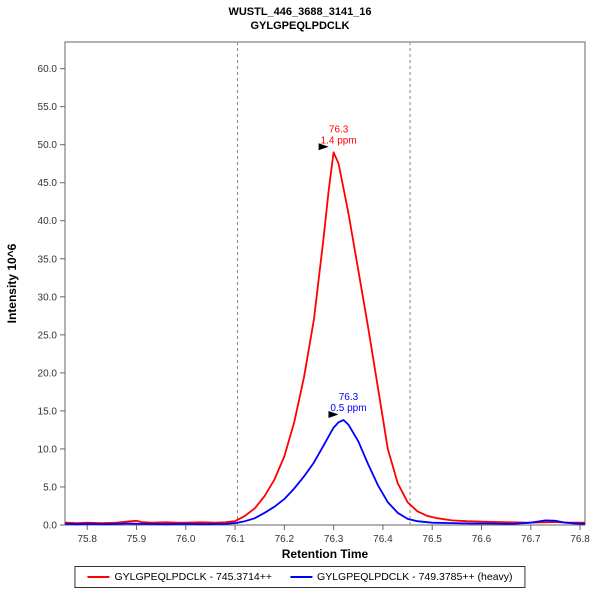  What do you see at coordinates (48, 221) in the screenshot?
I see `svg-text: 40.0` at bounding box center [48, 221].